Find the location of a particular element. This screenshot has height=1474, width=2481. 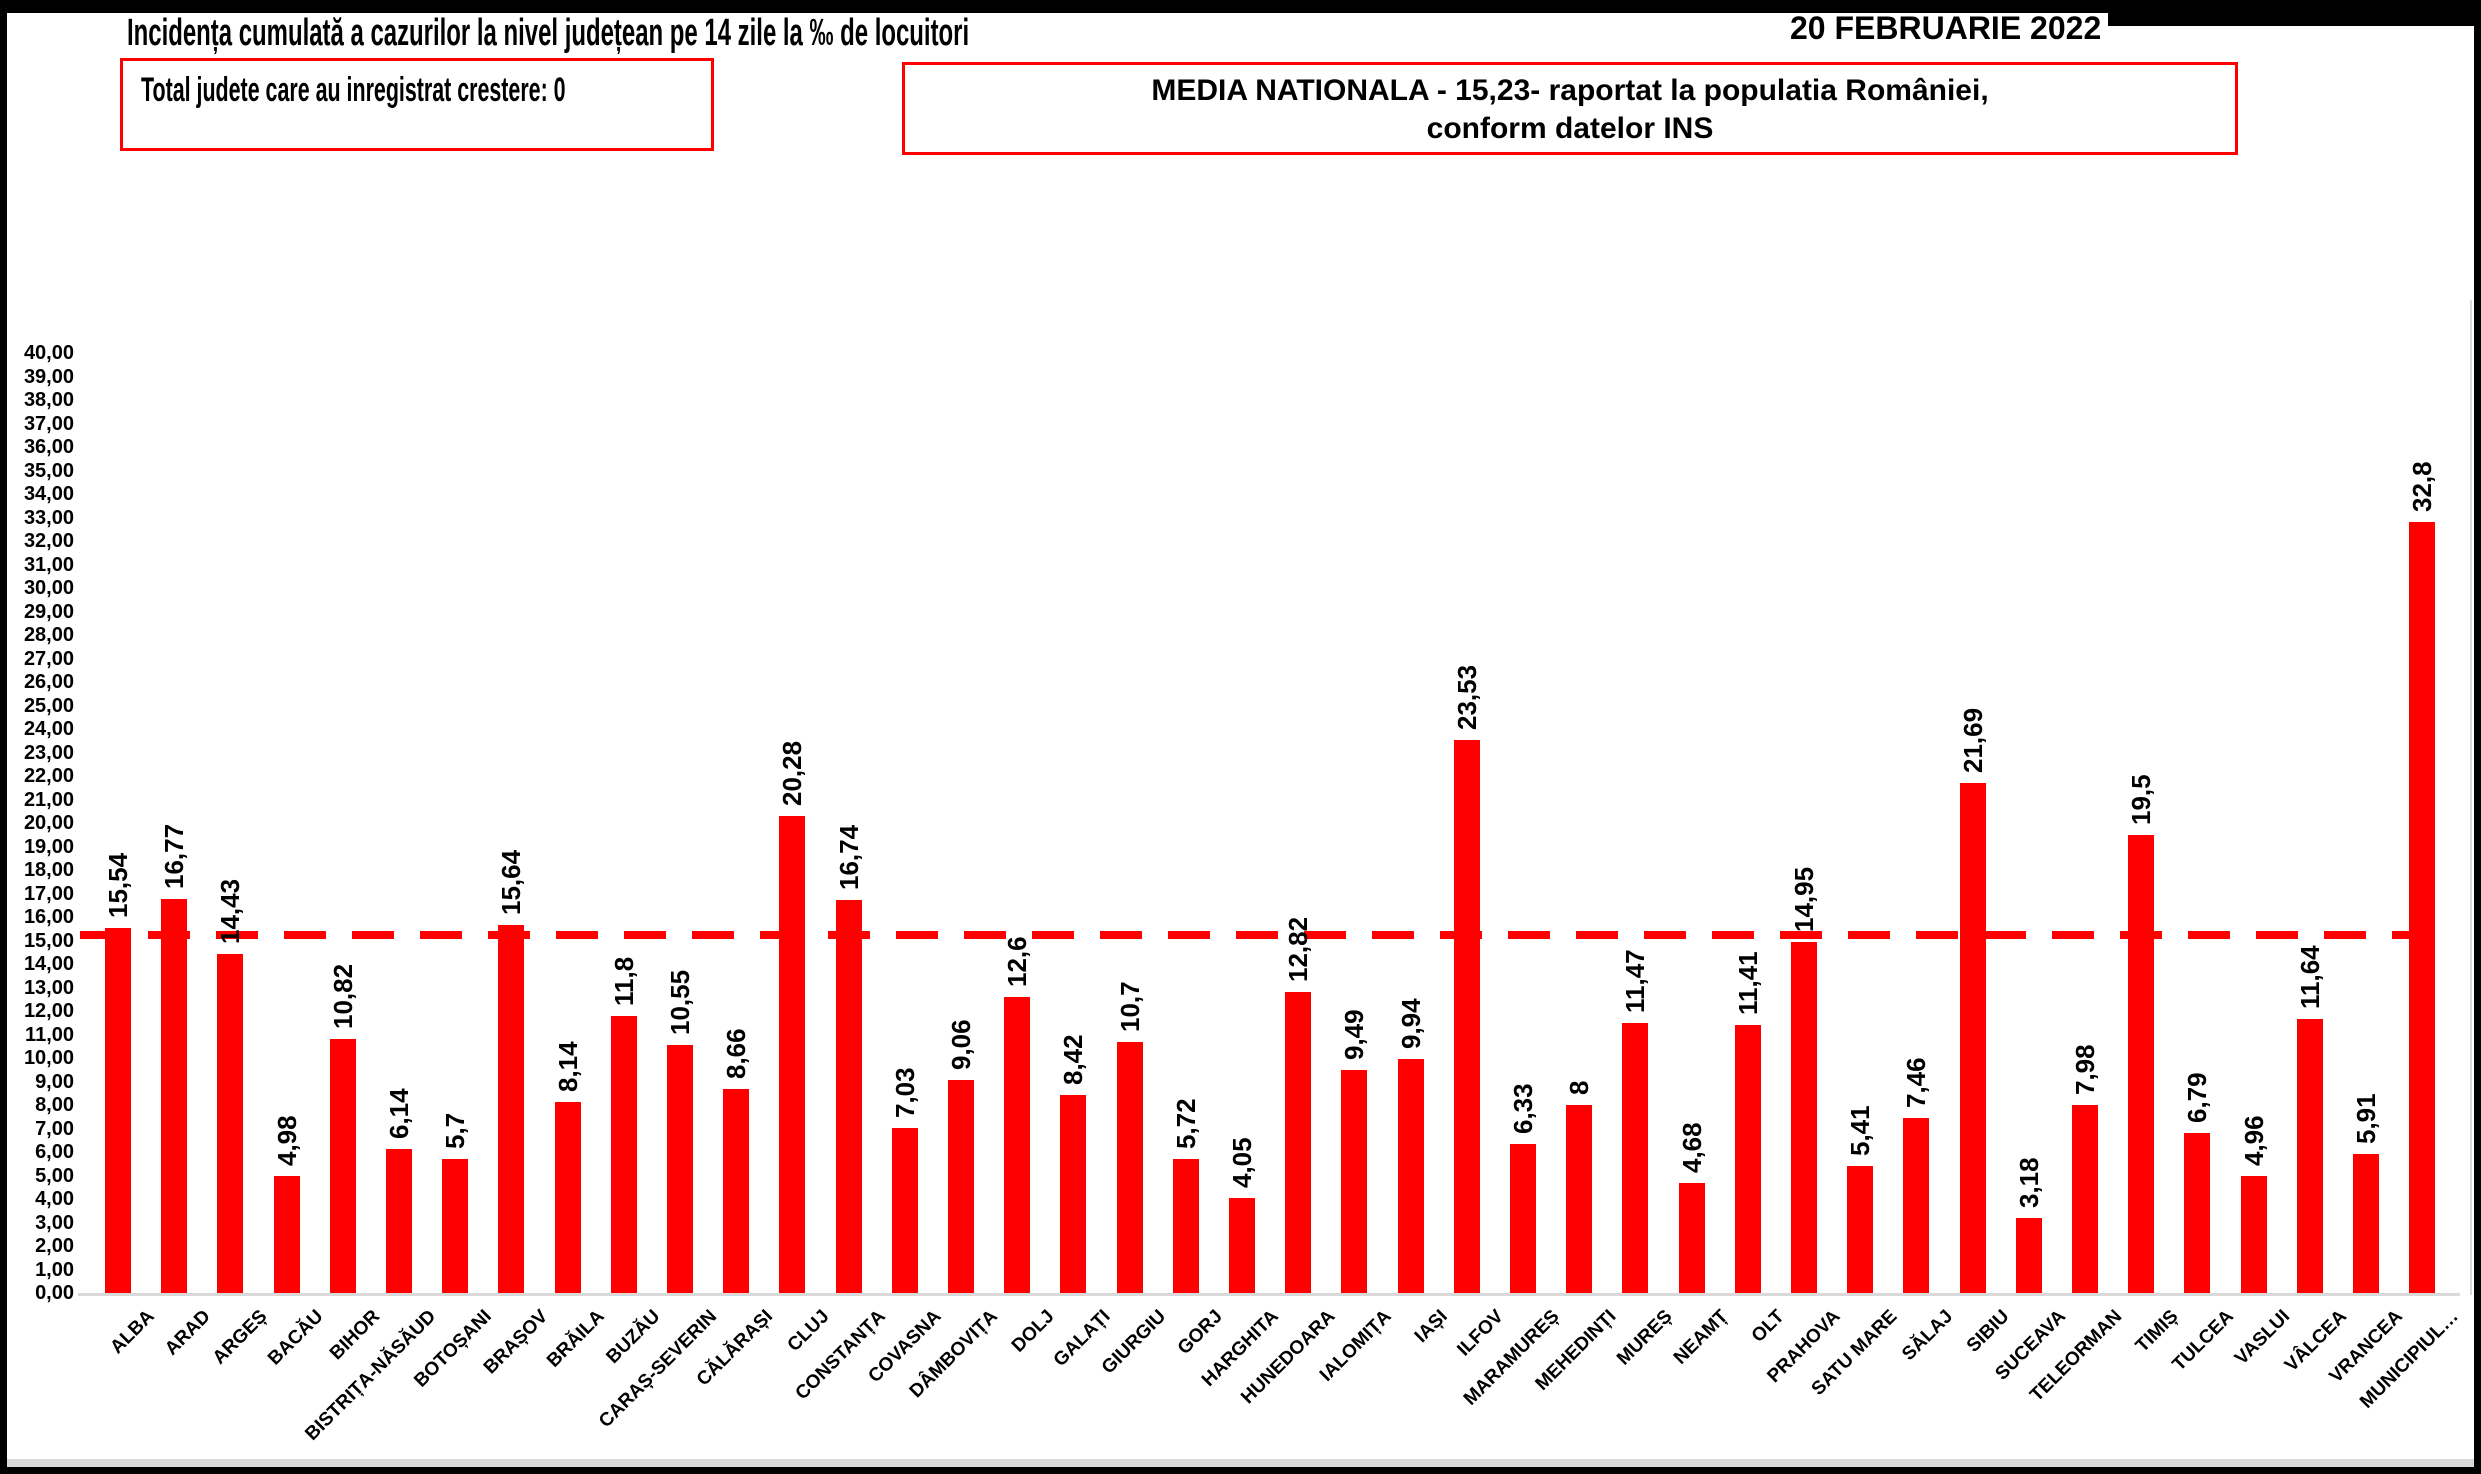

y-axis-tick-label: 12,00 is located at coordinates (48, 1011).